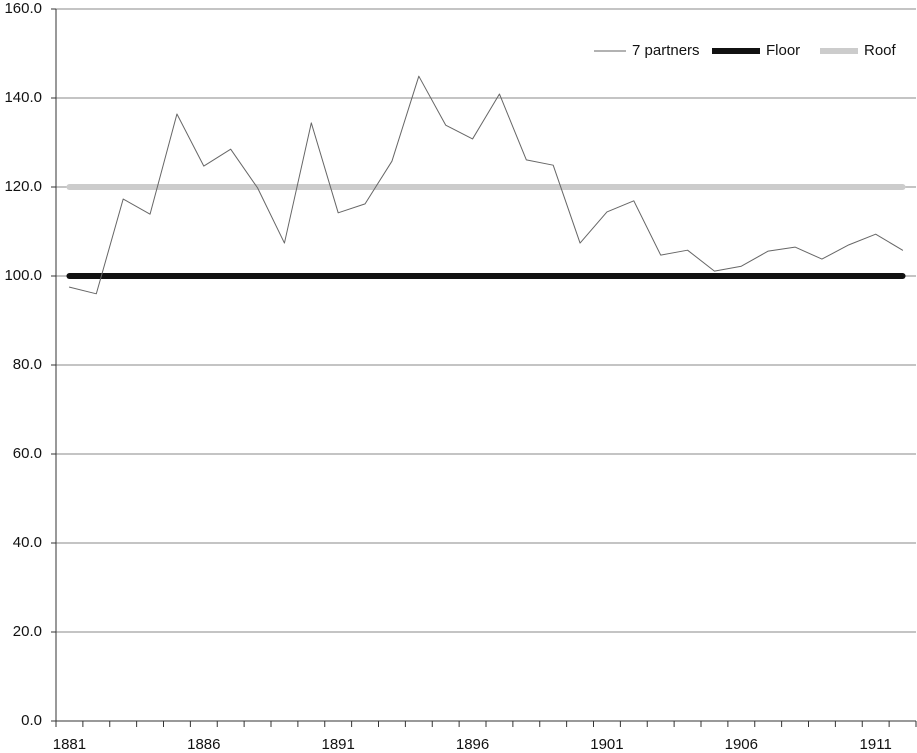 The image size is (917, 753). Describe the element at coordinates (27, 453) in the screenshot. I see `y-tick-label: 60.0` at that location.